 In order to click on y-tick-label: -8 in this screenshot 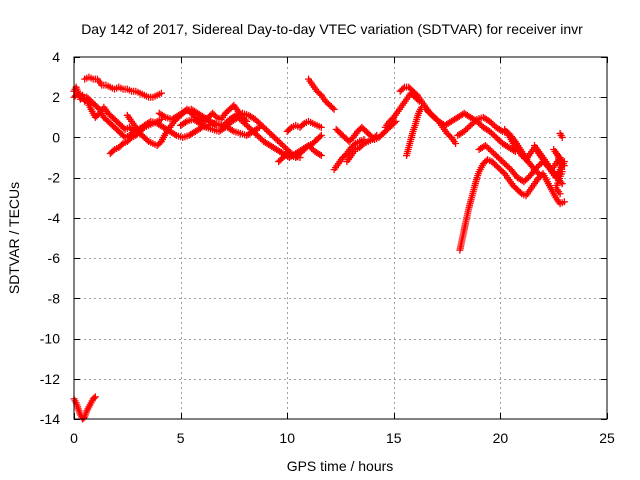, I will do `click(54, 298)`.